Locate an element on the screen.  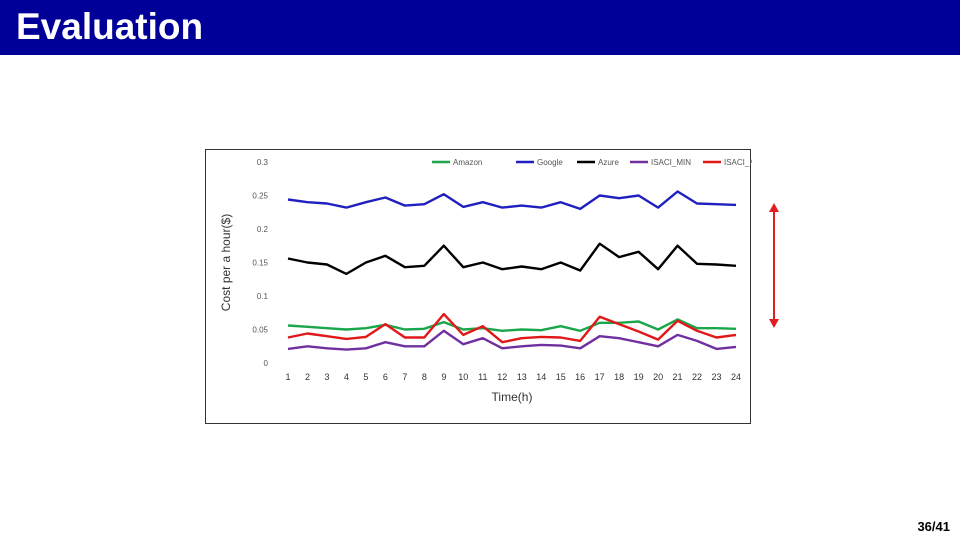
x-tick-label: 2 is located at coordinates (307, 377).